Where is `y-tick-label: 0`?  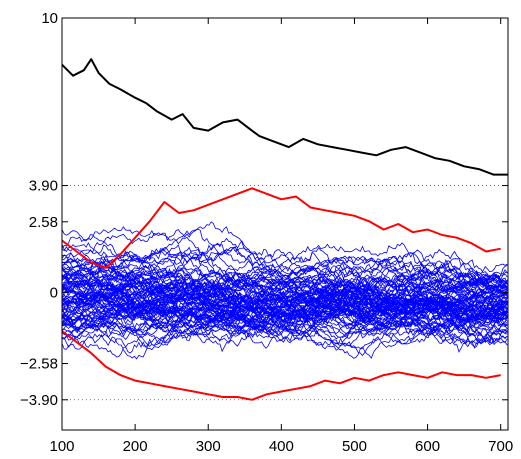 y-tick-label: 0 is located at coordinates (54, 293).